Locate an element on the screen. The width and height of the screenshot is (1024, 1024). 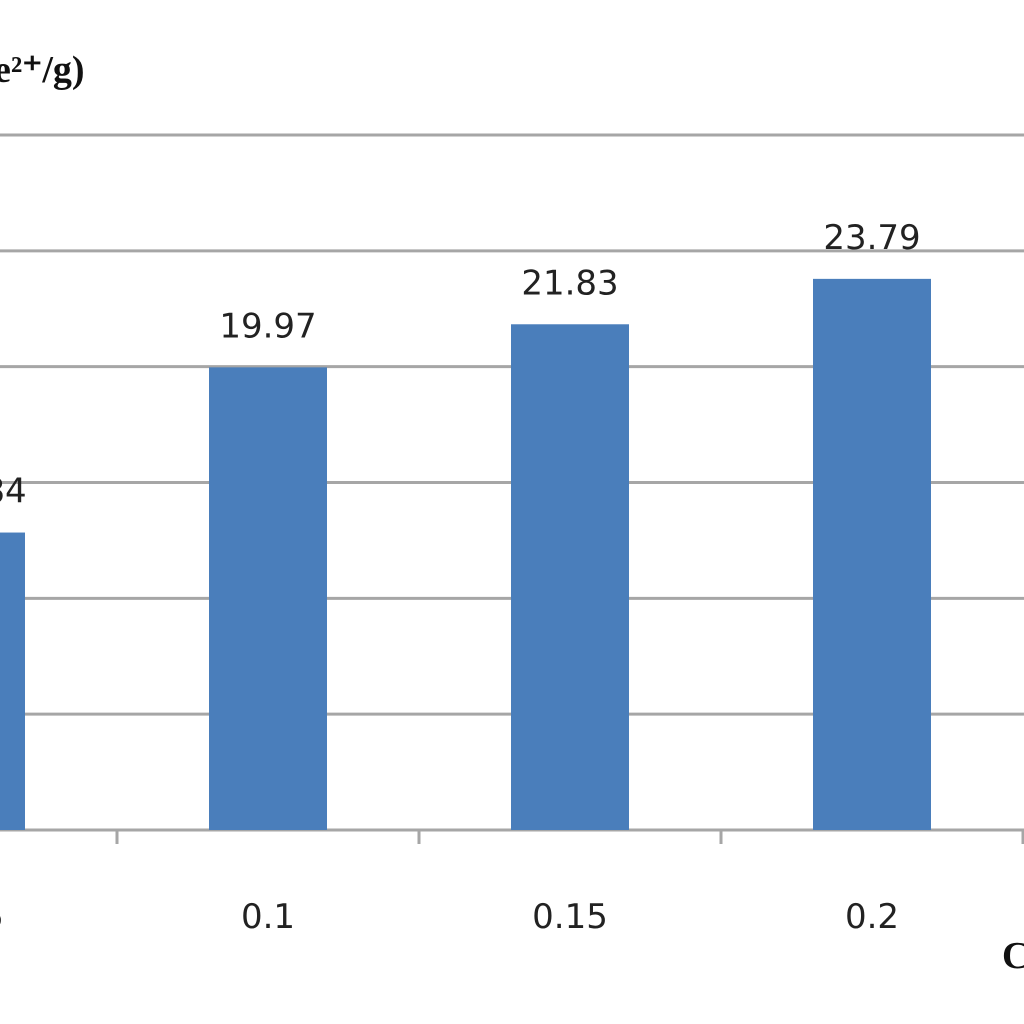
value-label: 23.79 is located at coordinates (871, 238).